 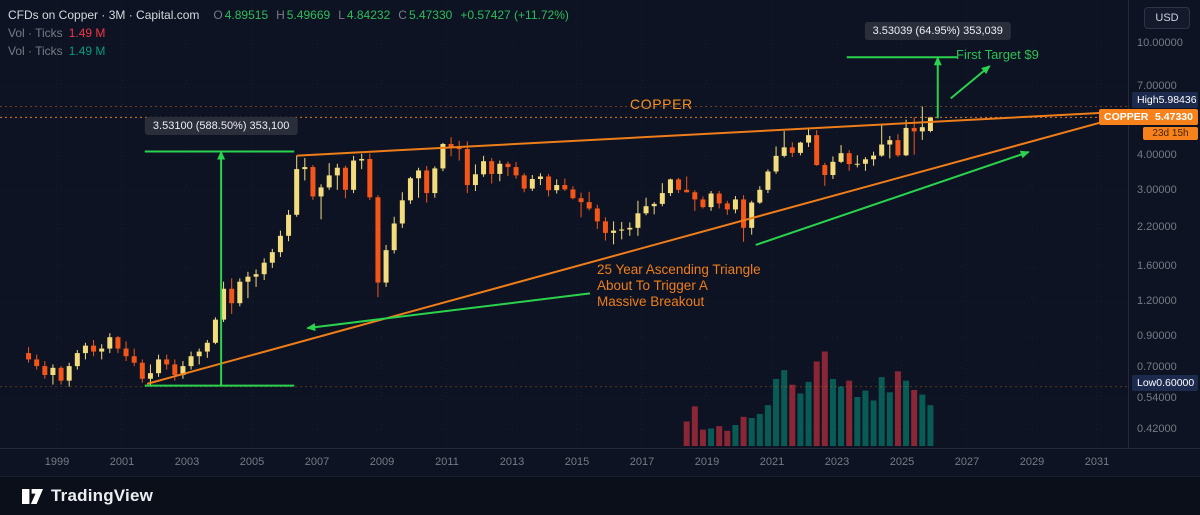 What do you see at coordinates (1032, 462) in the screenshot?
I see `year-label: 2029` at bounding box center [1032, 462].